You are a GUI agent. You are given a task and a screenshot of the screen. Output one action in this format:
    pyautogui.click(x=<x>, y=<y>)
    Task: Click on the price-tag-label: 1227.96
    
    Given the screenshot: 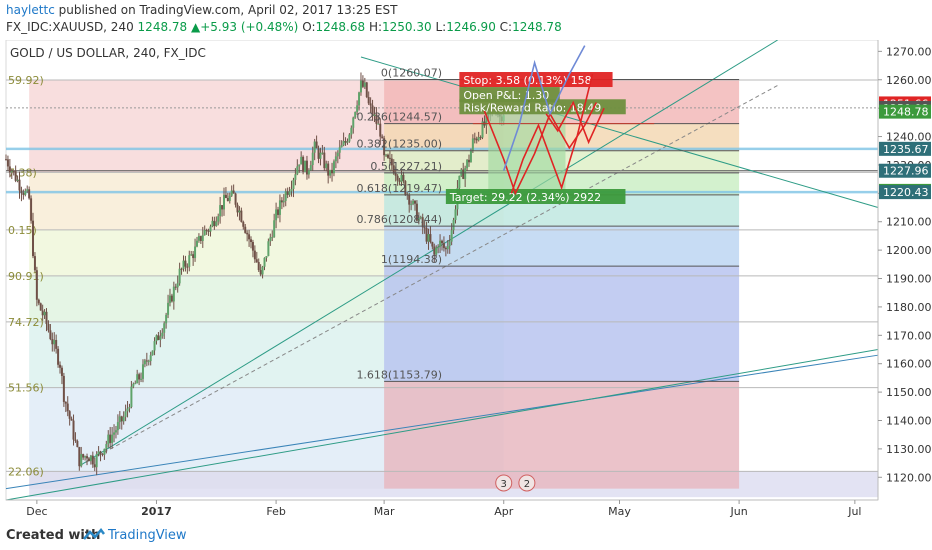 What is the action you would take?
    pyautogui.click(x=906, y=171)
    